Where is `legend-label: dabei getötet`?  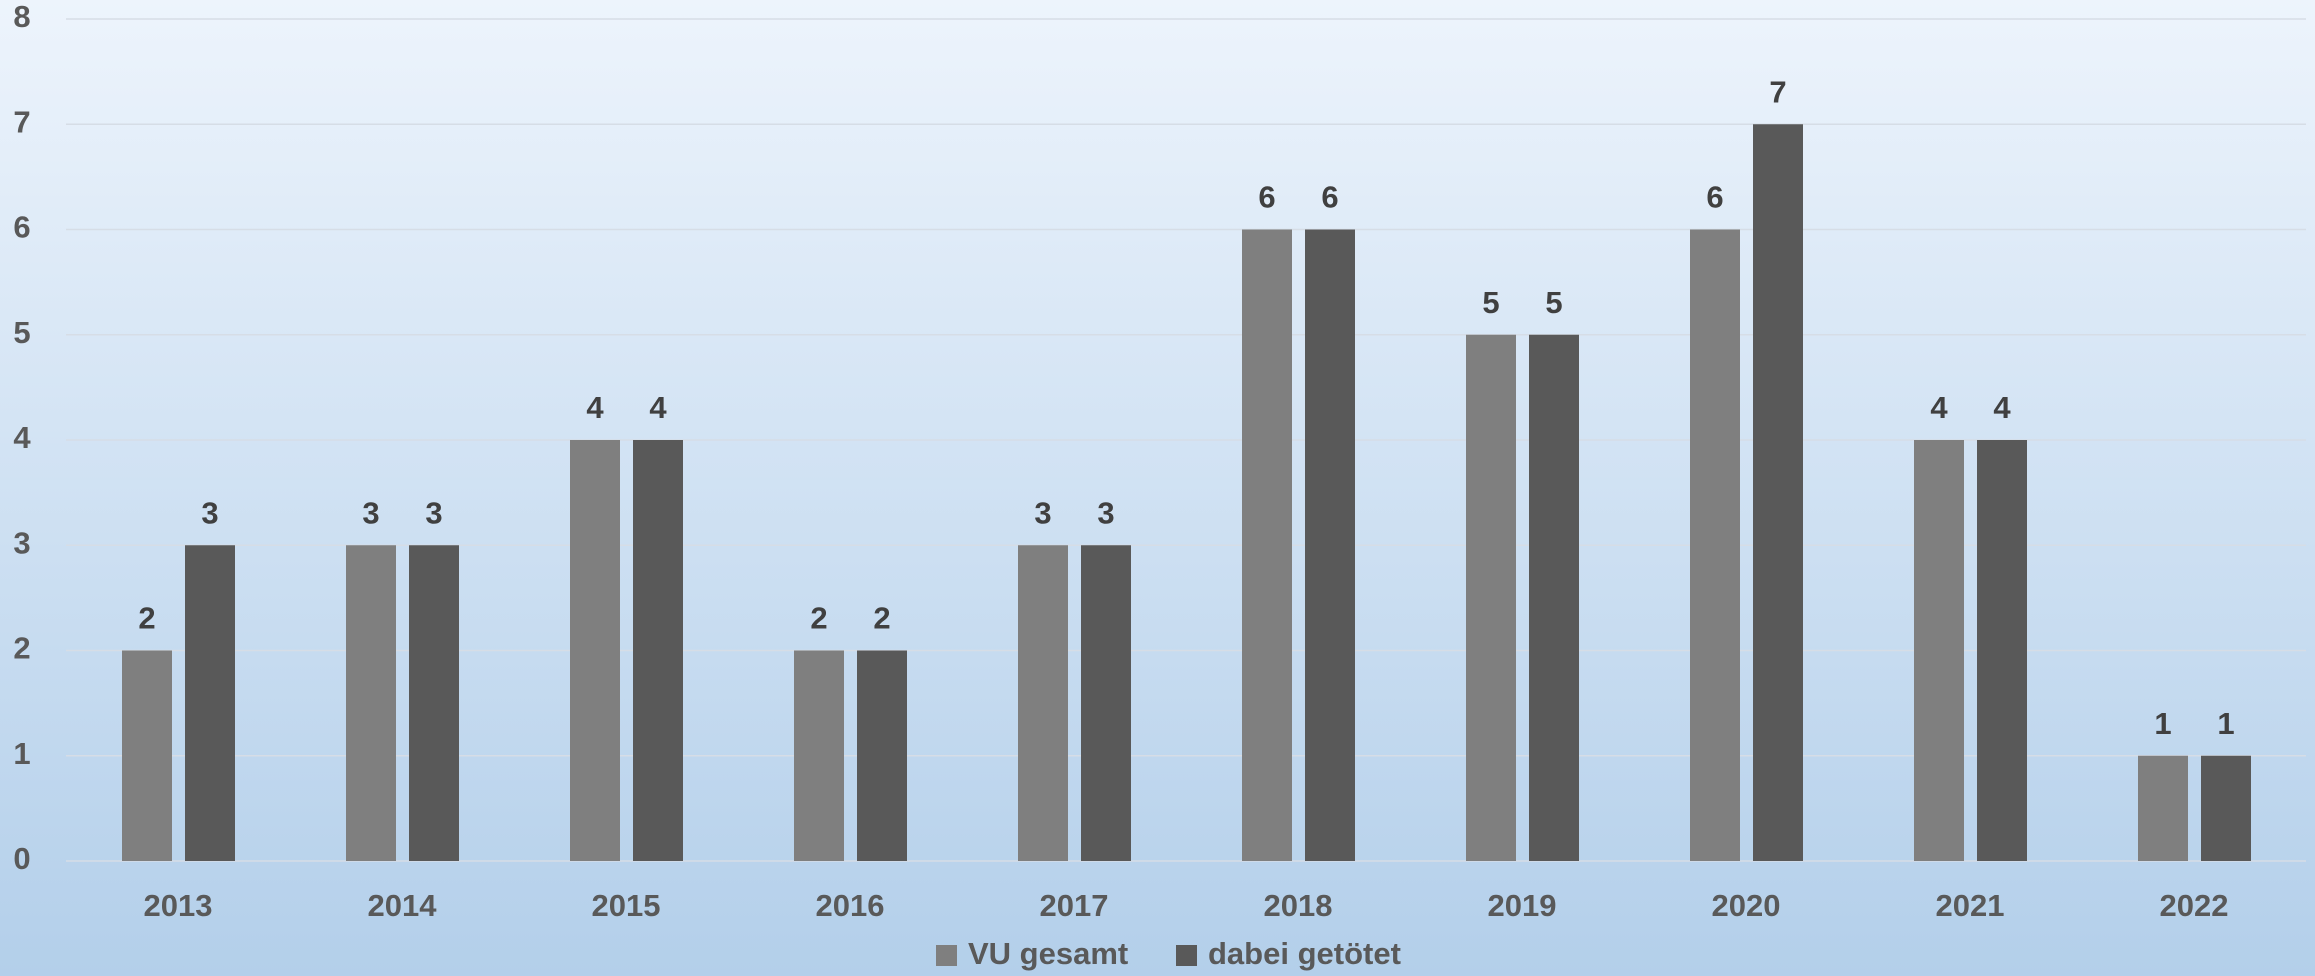
legend-label: dabei getötet is located at coordinates (1304, 953).